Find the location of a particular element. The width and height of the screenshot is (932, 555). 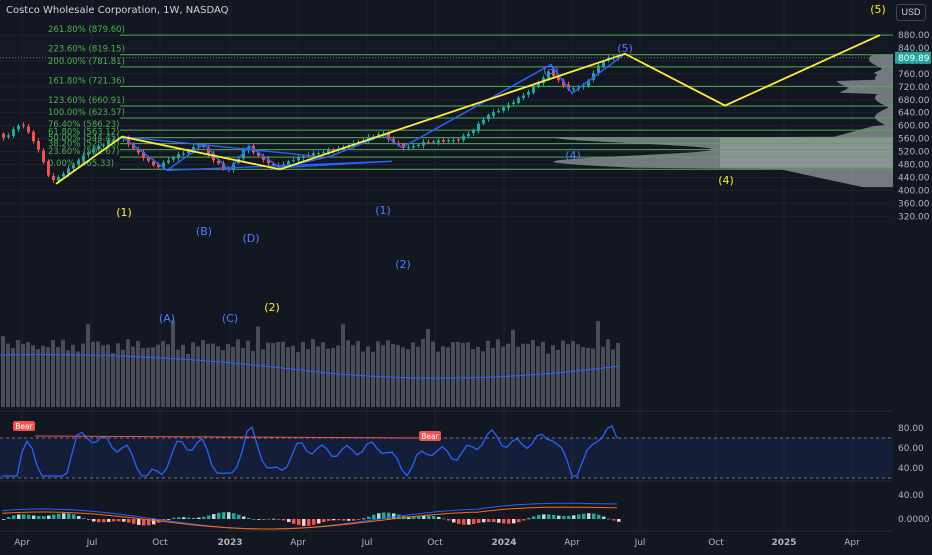

blue-wave-label: (5) is located at coordinates (625, 48).